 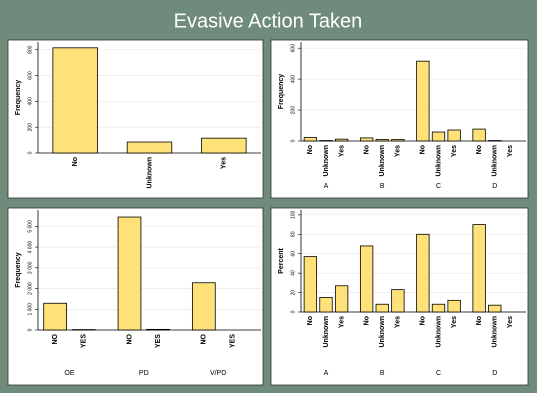 I want to click on y-axis-label: Percent, so click(x=281, y=260).